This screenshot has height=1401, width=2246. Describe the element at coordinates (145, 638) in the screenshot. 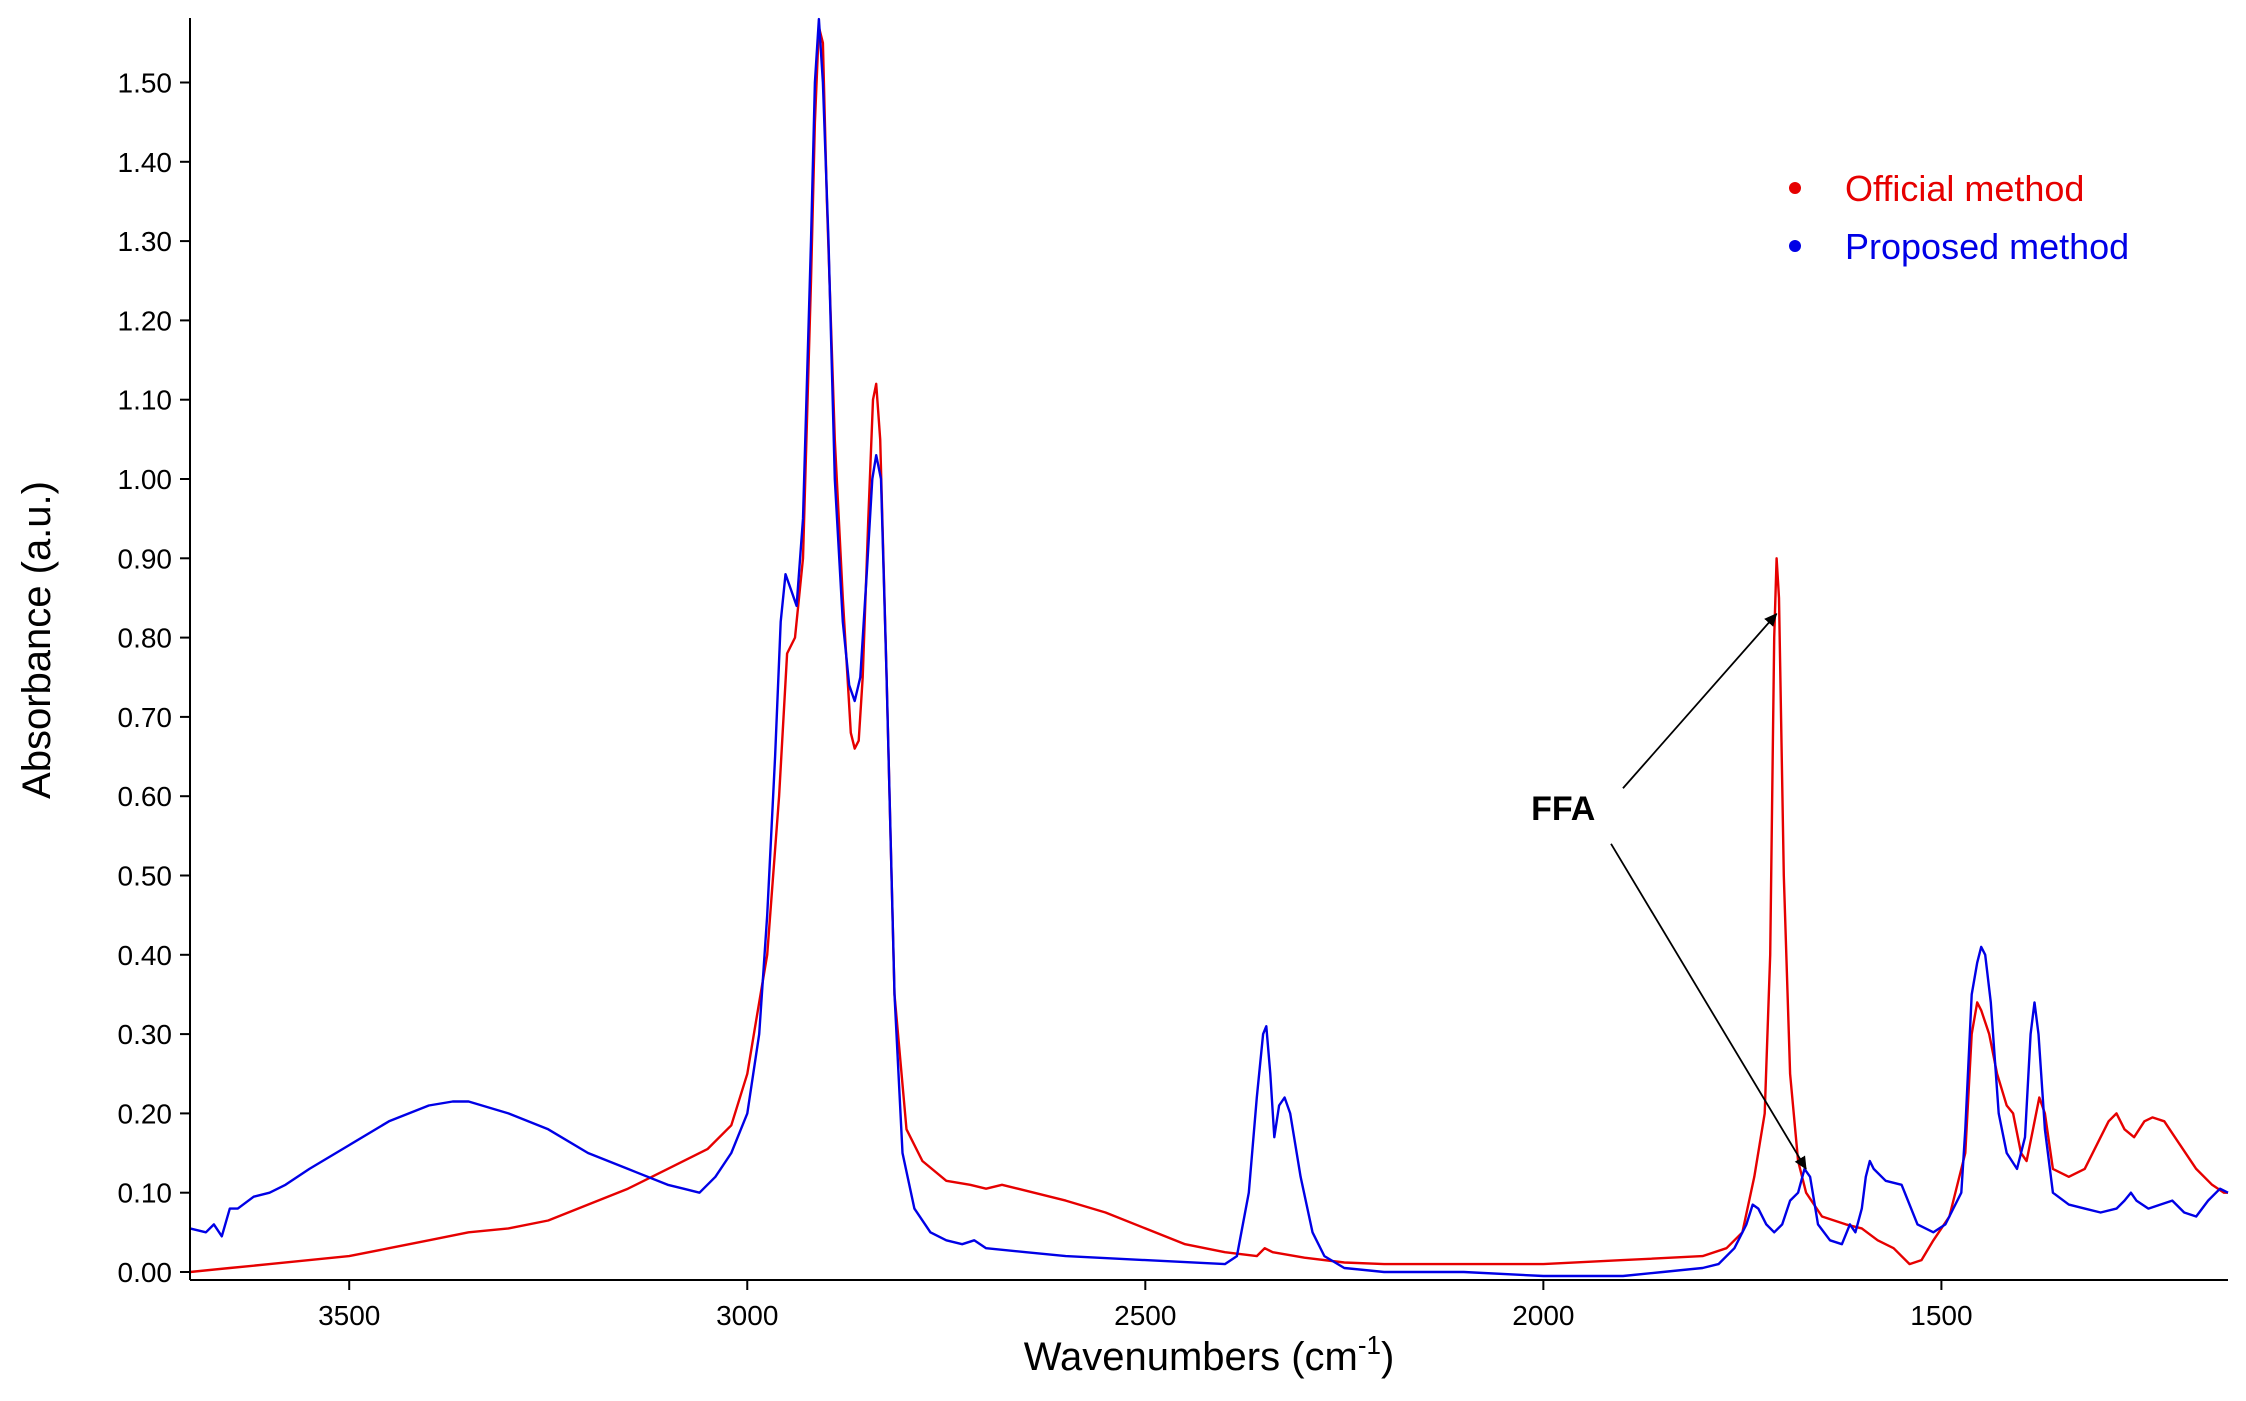

I see `y-tick-label: 0.80` at that location.